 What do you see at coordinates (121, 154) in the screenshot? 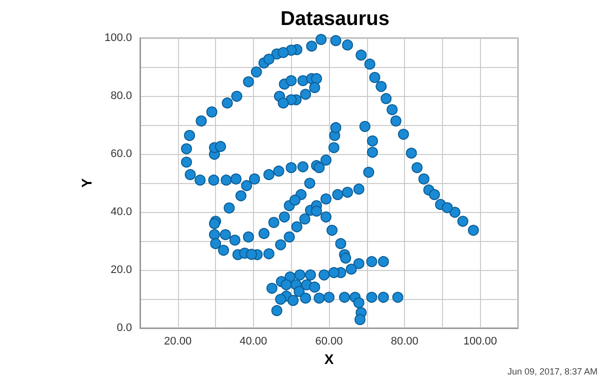
I see `y-tick-label: 60.0` at bounding box center [121, 154].